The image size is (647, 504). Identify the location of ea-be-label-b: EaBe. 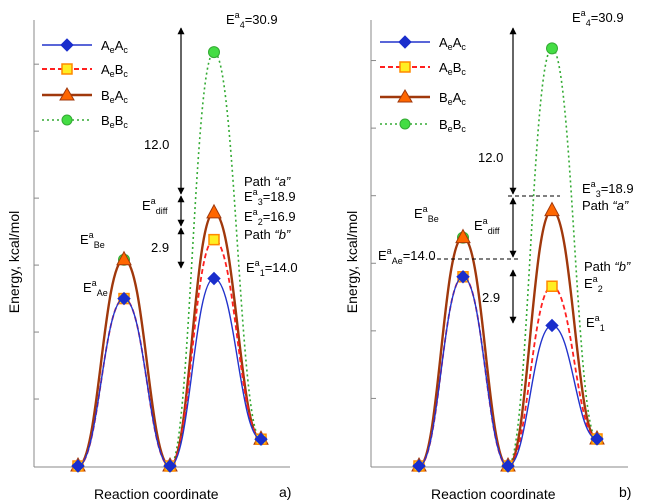
(426, 214).